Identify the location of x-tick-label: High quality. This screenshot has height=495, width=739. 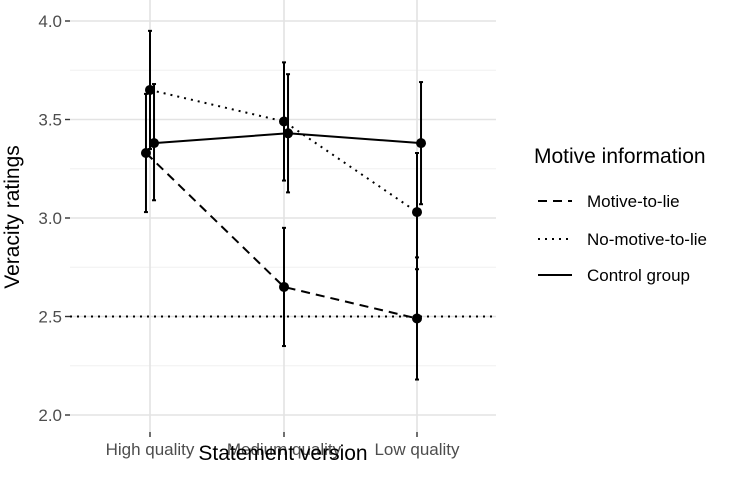
(150, 449).